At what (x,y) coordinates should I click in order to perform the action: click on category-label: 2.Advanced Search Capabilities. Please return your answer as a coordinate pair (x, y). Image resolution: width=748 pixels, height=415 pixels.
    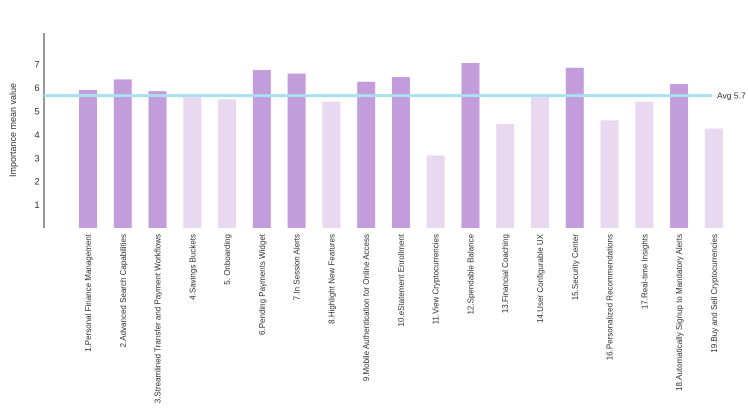
    Looking at the image, I should click on (123, 290).